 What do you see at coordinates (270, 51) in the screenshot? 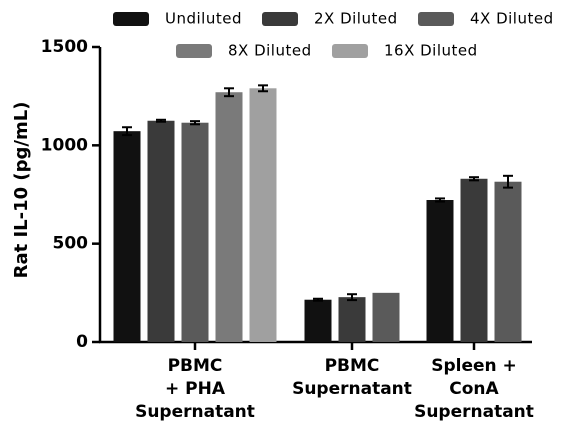
I see `legend-label: 8X Diluted` at bounding box center [270, 51].